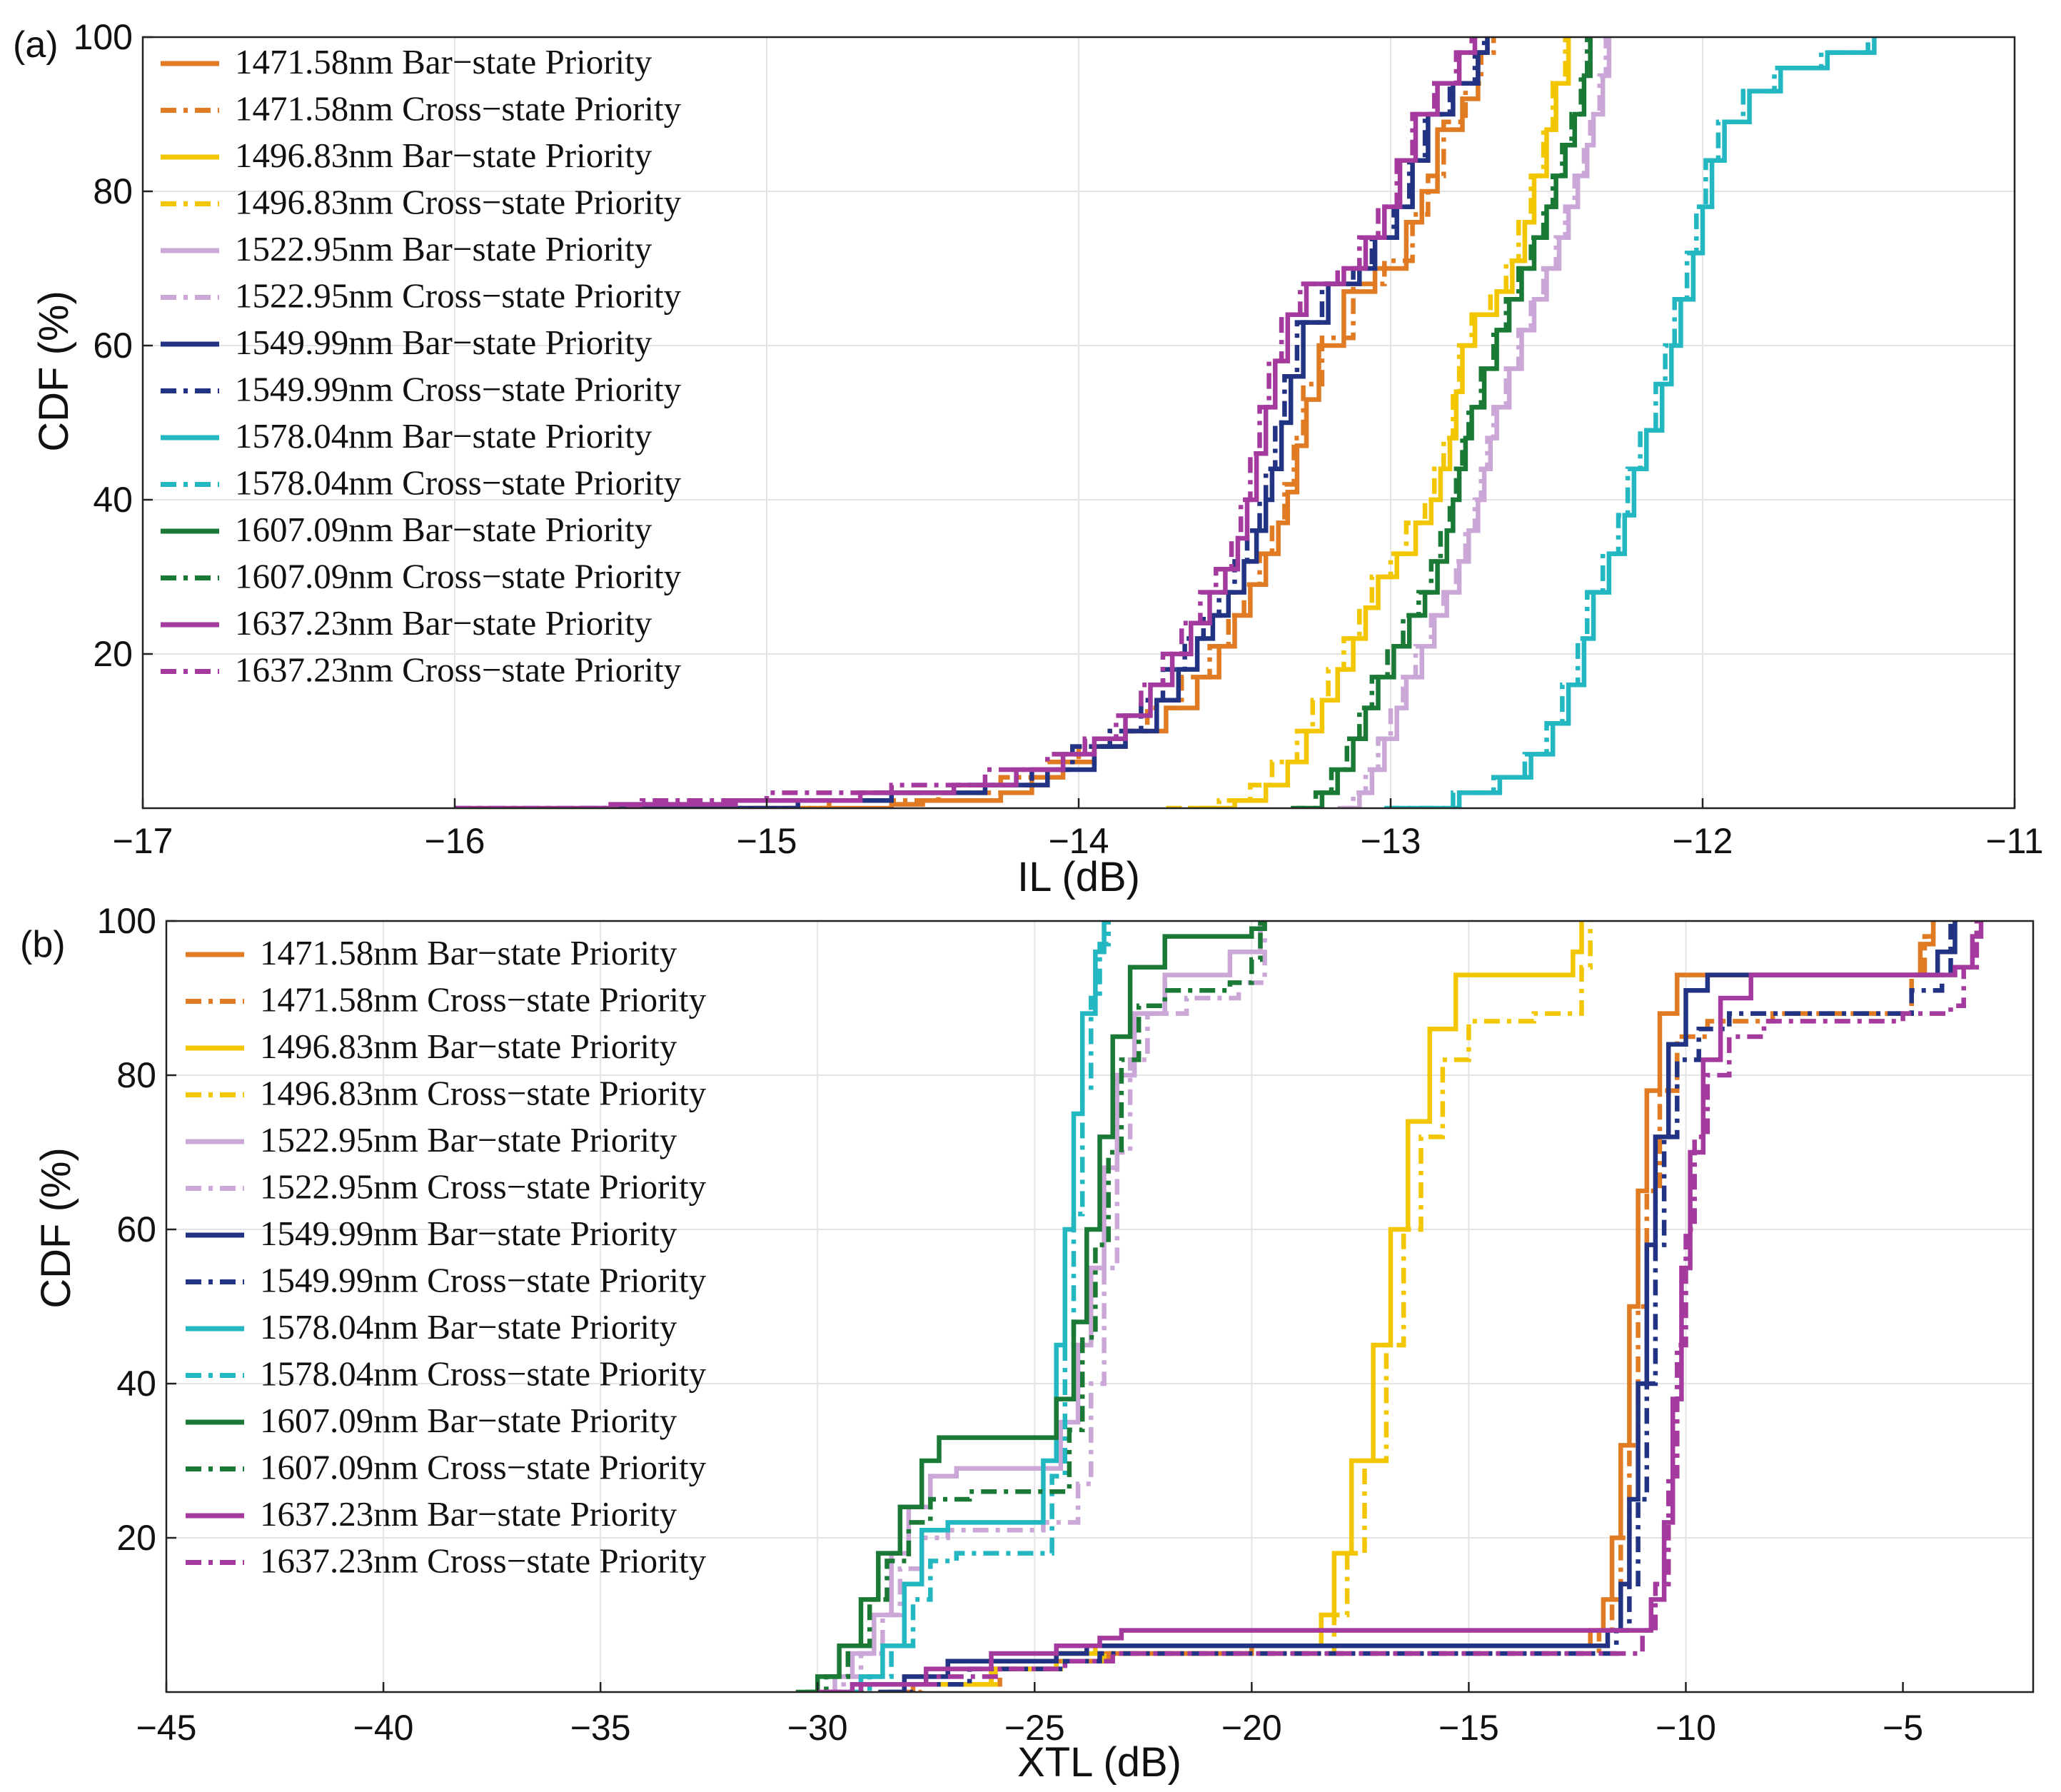 This screenshot has height=1792, width=2061. What do you see at coordinates (43, 944) in the screenshot?
I see `panel-b-label: (b)` at bounding box center [43, 944].